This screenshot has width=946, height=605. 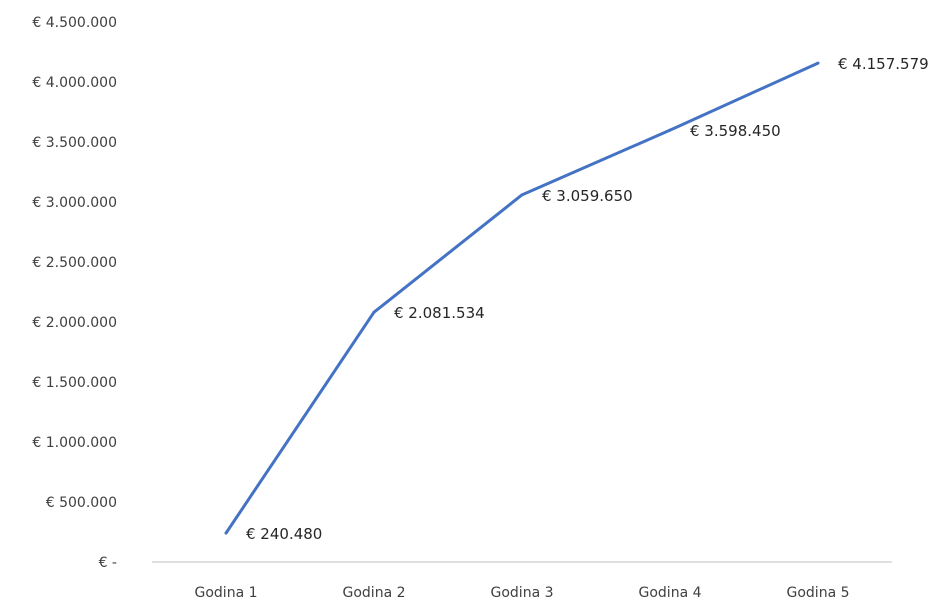 What do you see at coordinates (670, 593) in the screenshot?
I see `x-tick-label: Godina 4` at bounding box center [670, 593].